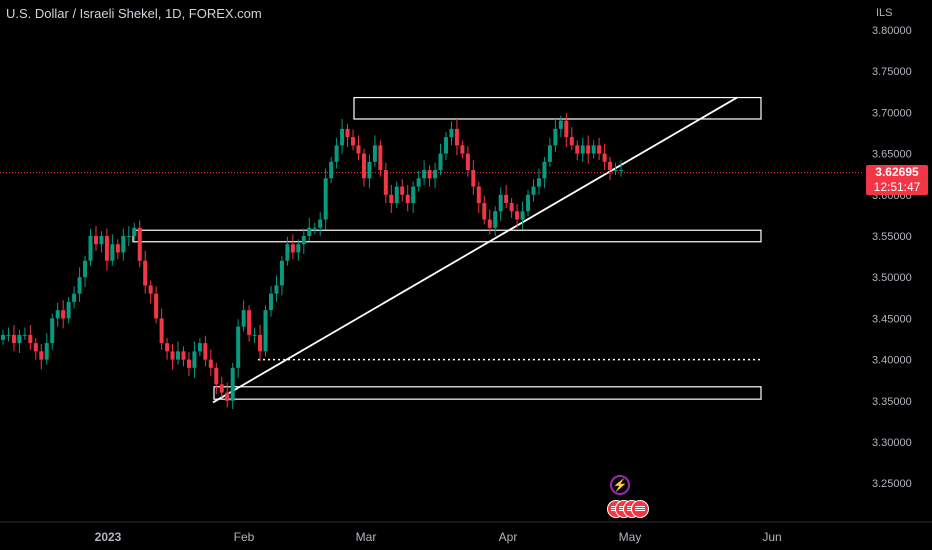  Describe the element at coordinates (892, 319) in the screenshot. I see `price-tick-label: 3.45000` at that location.